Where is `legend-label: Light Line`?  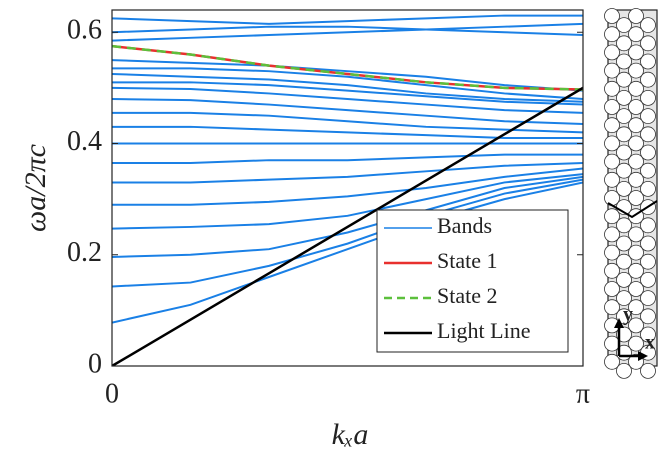 legend-label: Light Line is located at coordinates (483, 330).